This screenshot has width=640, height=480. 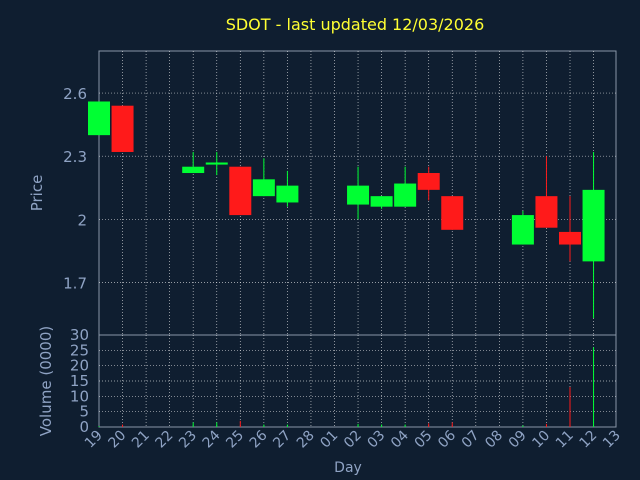 What do you see at coordinates (79, 366) in the screenshot?
I see `volume-tick-label: 20` at bounding box center [79, 366].